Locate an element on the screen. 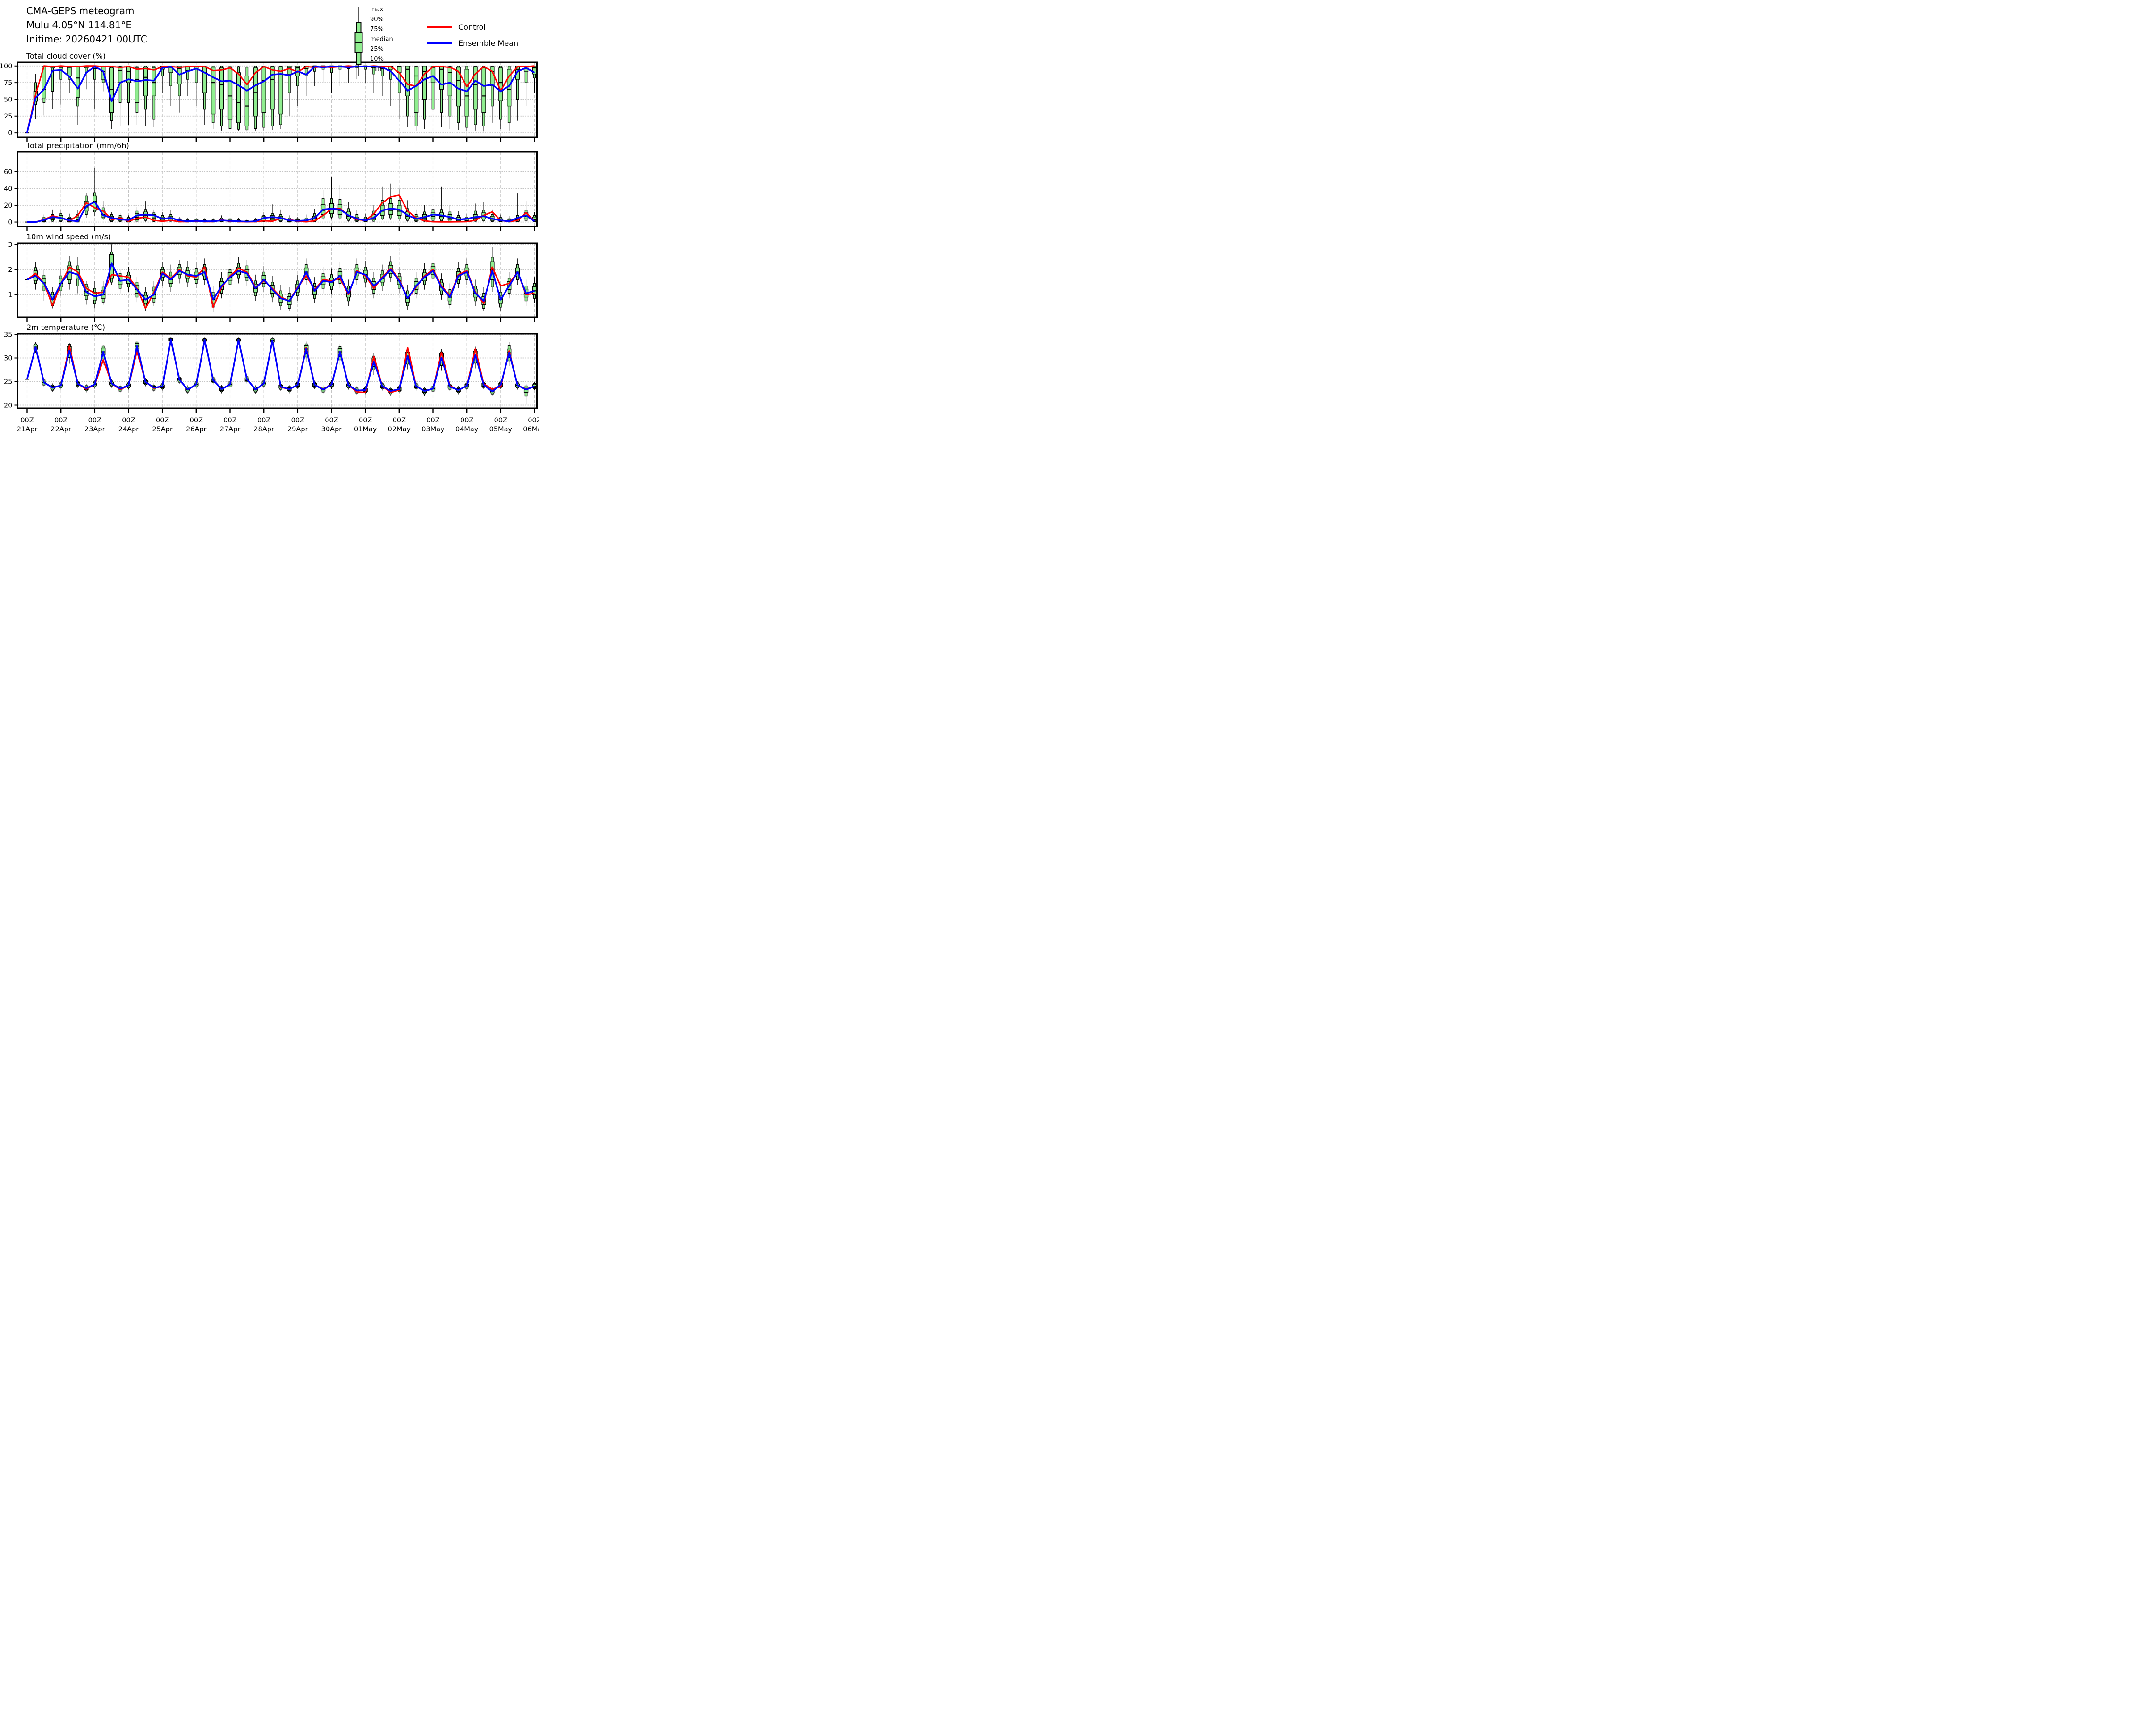 The width and height of the screenshot is (2156, 1733). total-cloud-cover-panel-ensemble-mean-line is located at coordinates (280, 99).